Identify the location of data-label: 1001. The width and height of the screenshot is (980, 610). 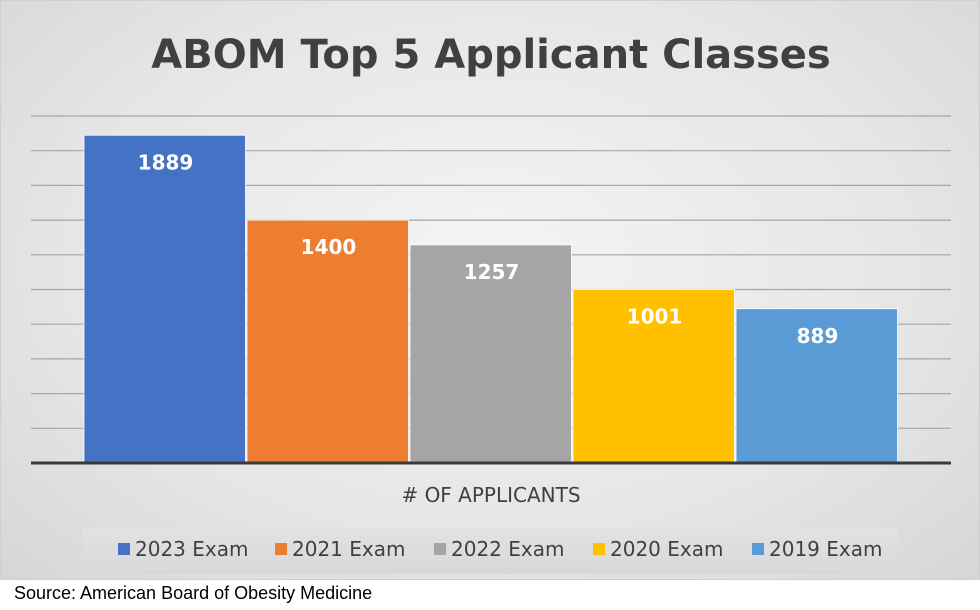
(655, 316).